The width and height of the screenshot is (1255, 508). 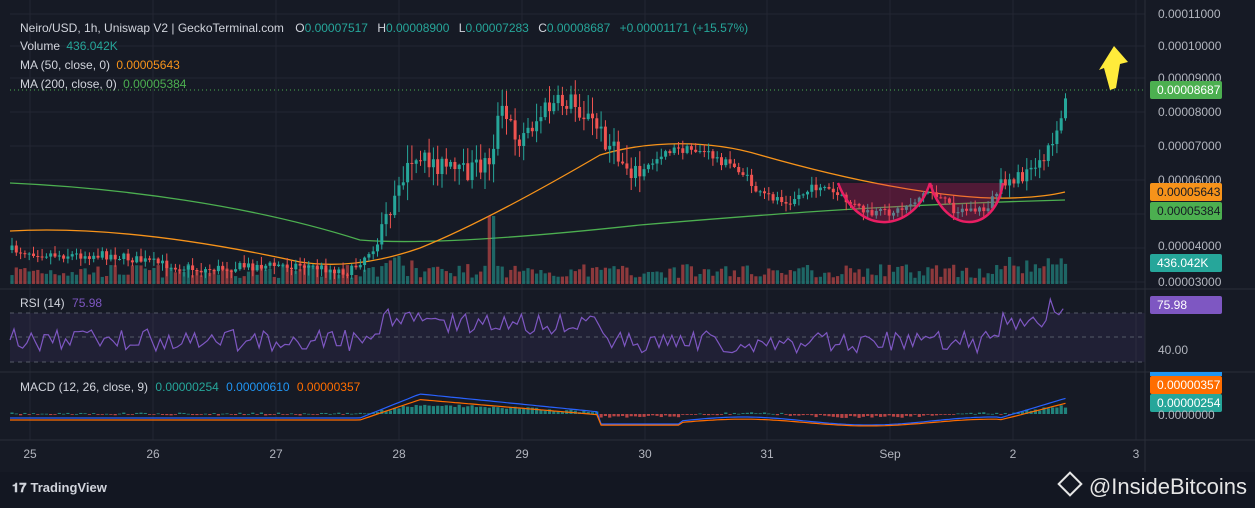 I want to click on macd-line, so click(x=538, y=409).